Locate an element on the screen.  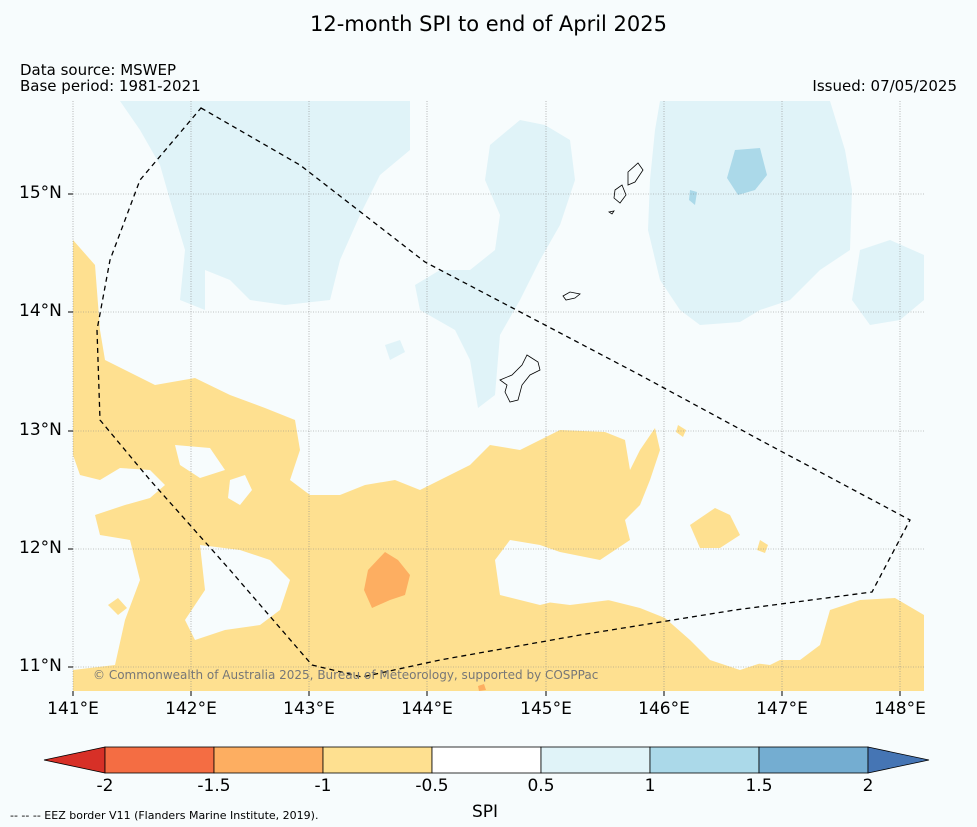
lon-label-141e: 141°E is located at coordinates (73, 709).